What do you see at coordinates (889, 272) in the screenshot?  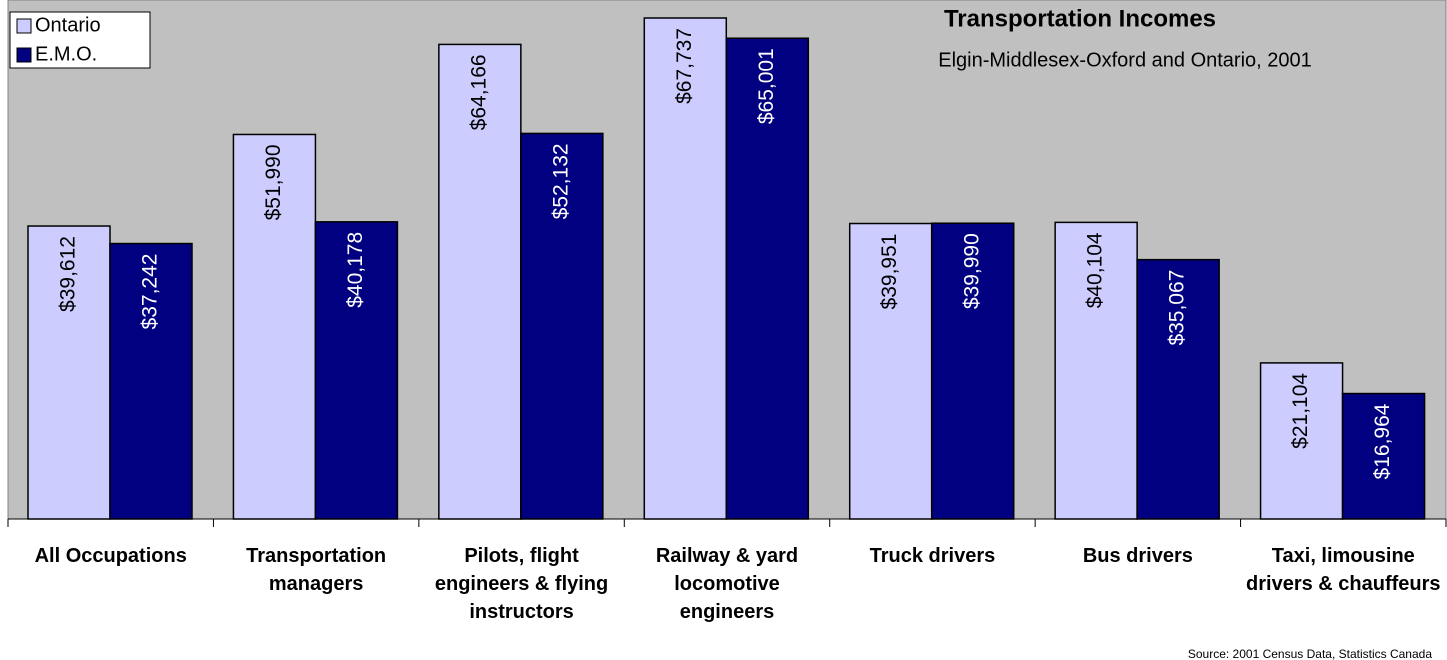 I see `value-label: $39,951` at bounding box center [889, 272].